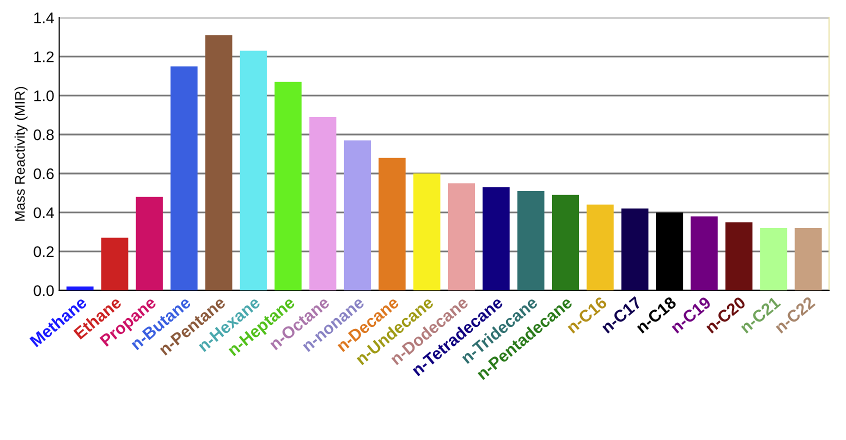  Describe the element at coordinates (44, 174) in the screenshot. I see `y-tick-label: 0.6` at that location.